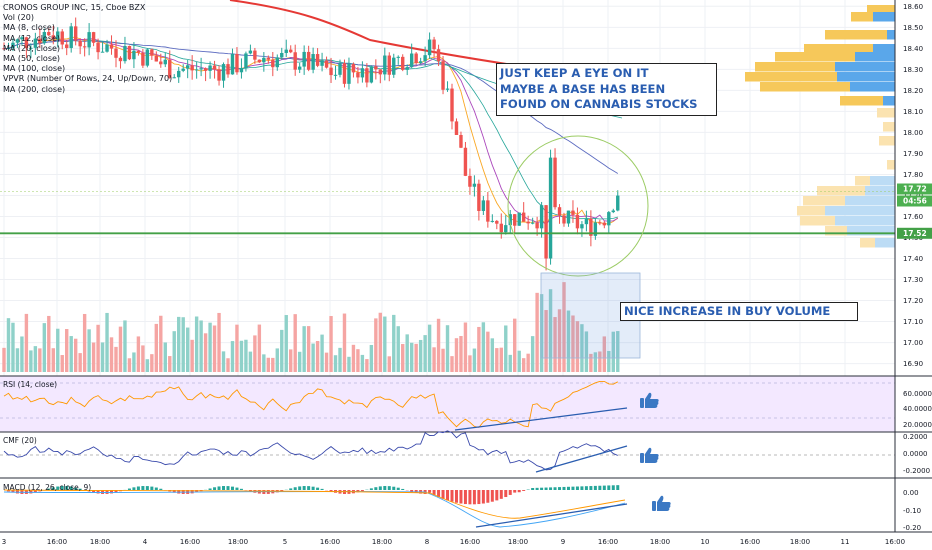 The width and height of the screenshot is (932, 550). I want to click on symbol-title: CRONOS GROUP INC, 15, Cboe BZX, so click(74, 7).